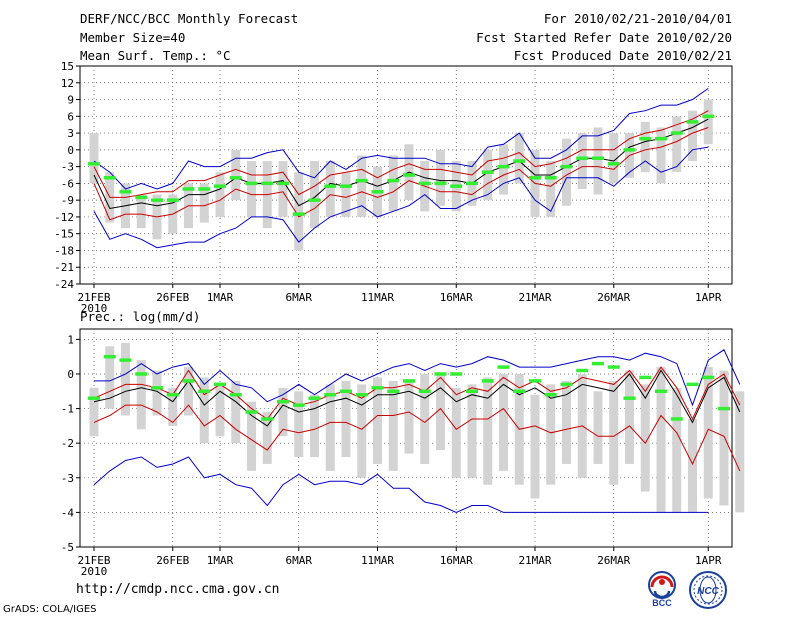 The image size is (800, 618). What do you see at coordinates (604, 37) in the screenshot?
I see `refer-date: Fcst Started Refer Date 2010/02/20` at bounding box center [604, 37].